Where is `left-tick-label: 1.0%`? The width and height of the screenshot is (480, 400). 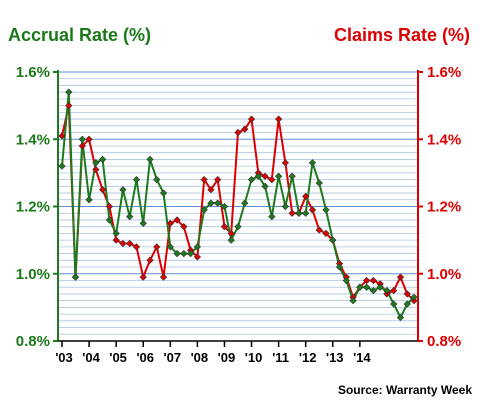
left-tick-label: 1.0% is located at coordinates (33, 274).